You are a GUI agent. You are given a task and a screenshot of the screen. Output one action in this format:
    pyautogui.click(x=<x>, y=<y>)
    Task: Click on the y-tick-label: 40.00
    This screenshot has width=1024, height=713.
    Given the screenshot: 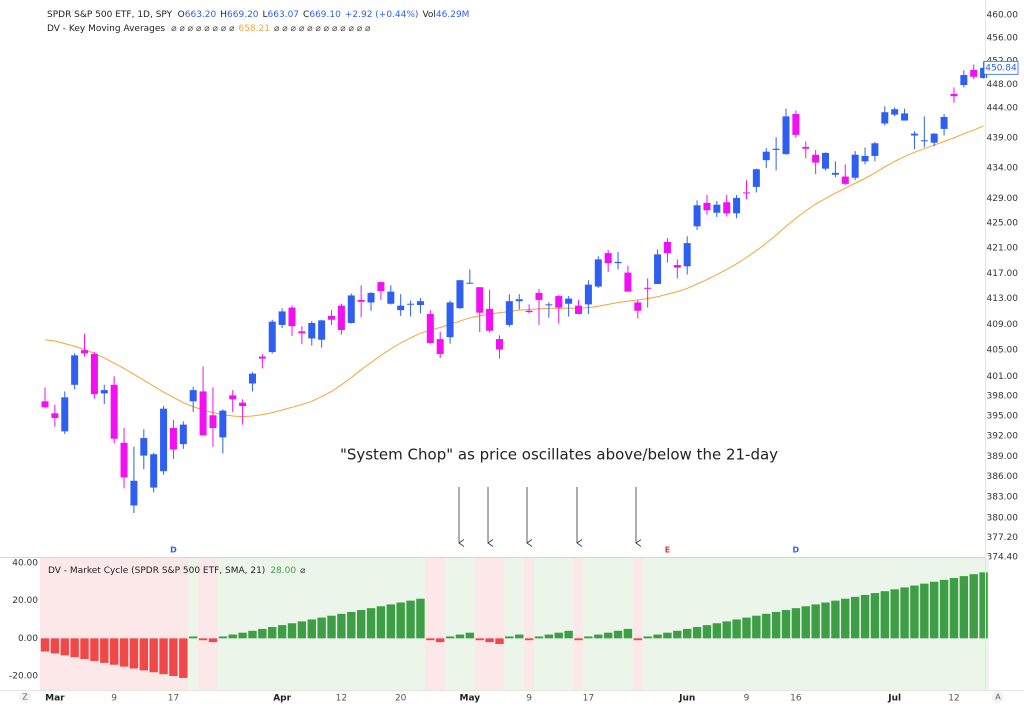 What is the action you would take?
    pyautogui.click(x=25, y=563)
    